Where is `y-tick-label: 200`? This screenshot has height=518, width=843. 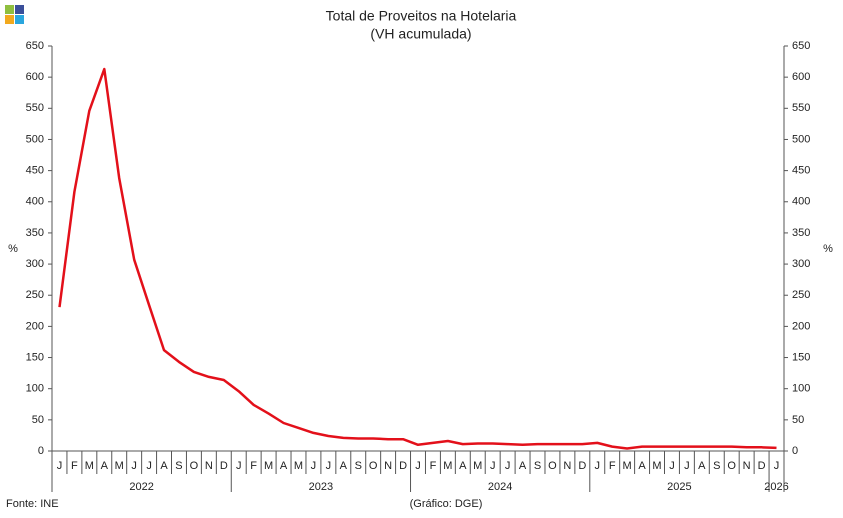 y-tick-label: 200 is located at coordinates (35, 326).